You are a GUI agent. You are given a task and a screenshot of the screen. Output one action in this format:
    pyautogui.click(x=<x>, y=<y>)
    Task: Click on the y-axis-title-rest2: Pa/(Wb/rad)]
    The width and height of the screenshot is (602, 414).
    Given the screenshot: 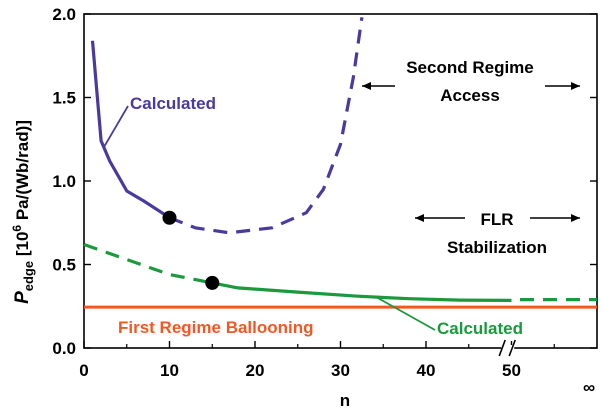 What is the action you would take?
    pyautogui.click(x=22, y=172)
    